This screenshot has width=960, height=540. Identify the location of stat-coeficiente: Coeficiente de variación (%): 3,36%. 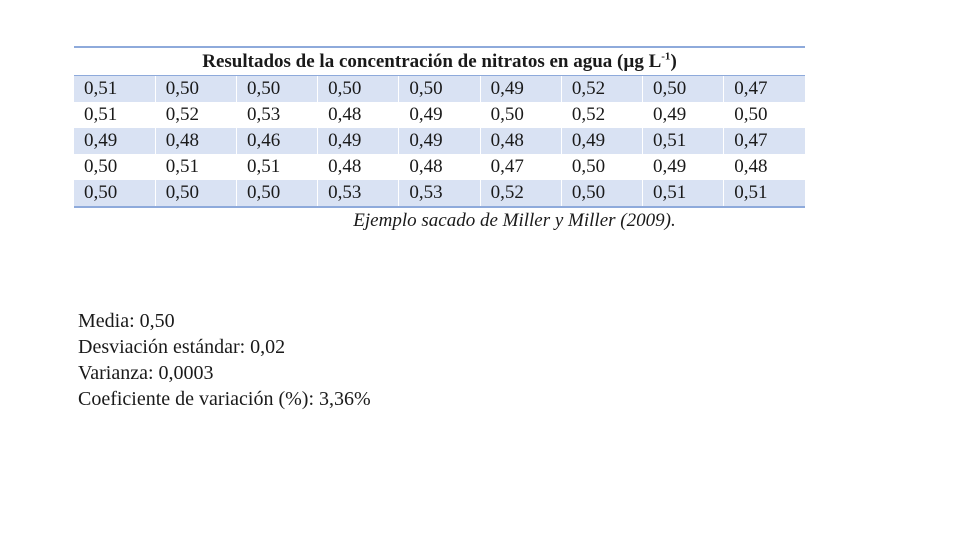
(224, 399).